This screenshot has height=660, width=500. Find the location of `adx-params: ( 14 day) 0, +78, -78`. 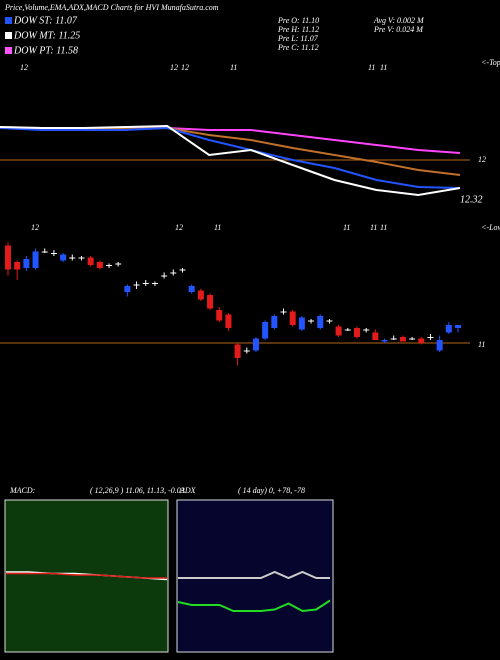

adx-params: ( 14 day) 0, +78, -78 is located at coordinates (271, 490).